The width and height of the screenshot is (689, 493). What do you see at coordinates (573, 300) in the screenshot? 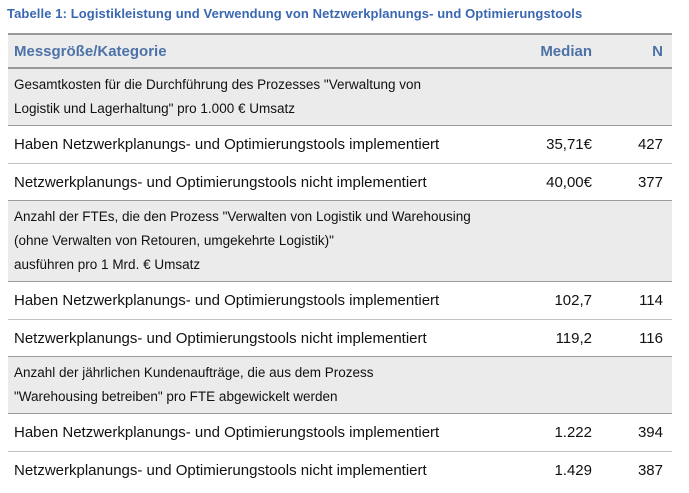
I see `median-value: 102,7` at bounding box center [573, 300].